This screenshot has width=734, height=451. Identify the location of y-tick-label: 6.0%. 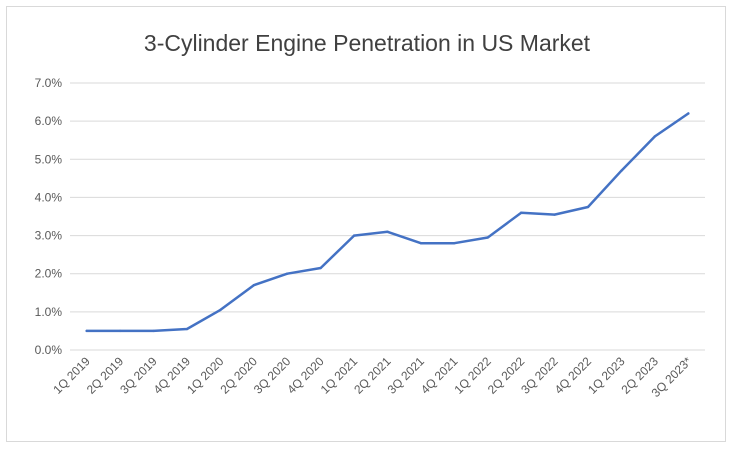
(49, 121).